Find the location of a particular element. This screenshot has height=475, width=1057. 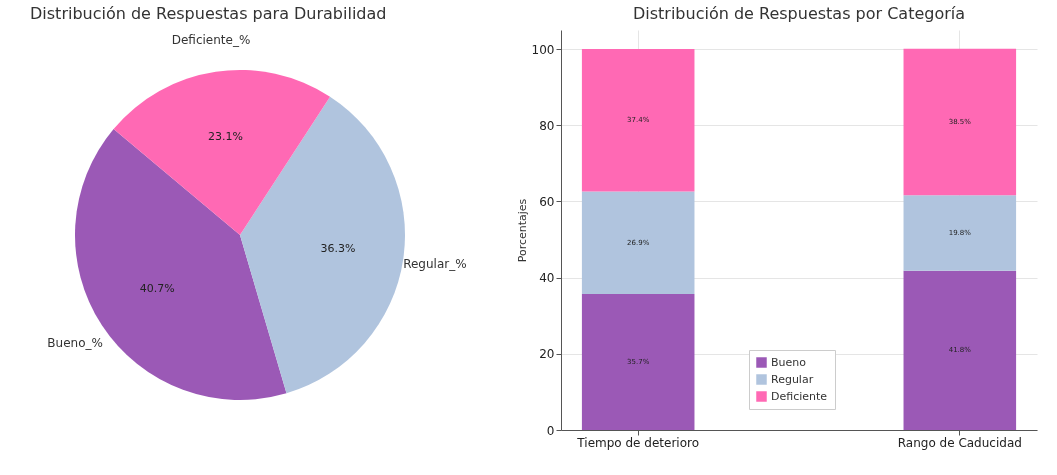

legend-label: Bueno is located at coordinates (789, 362).